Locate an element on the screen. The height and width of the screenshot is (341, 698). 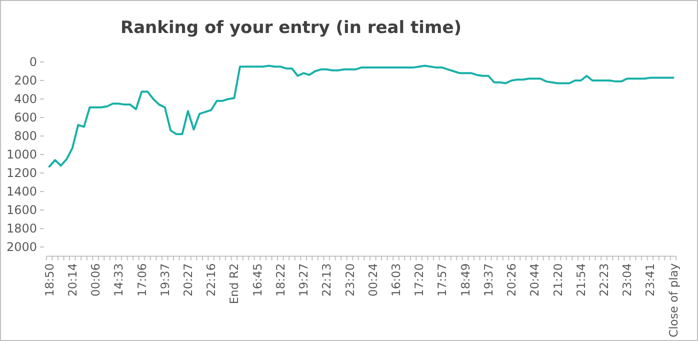
x-tick-label: 20:27 is located at coordinates (187, 279).